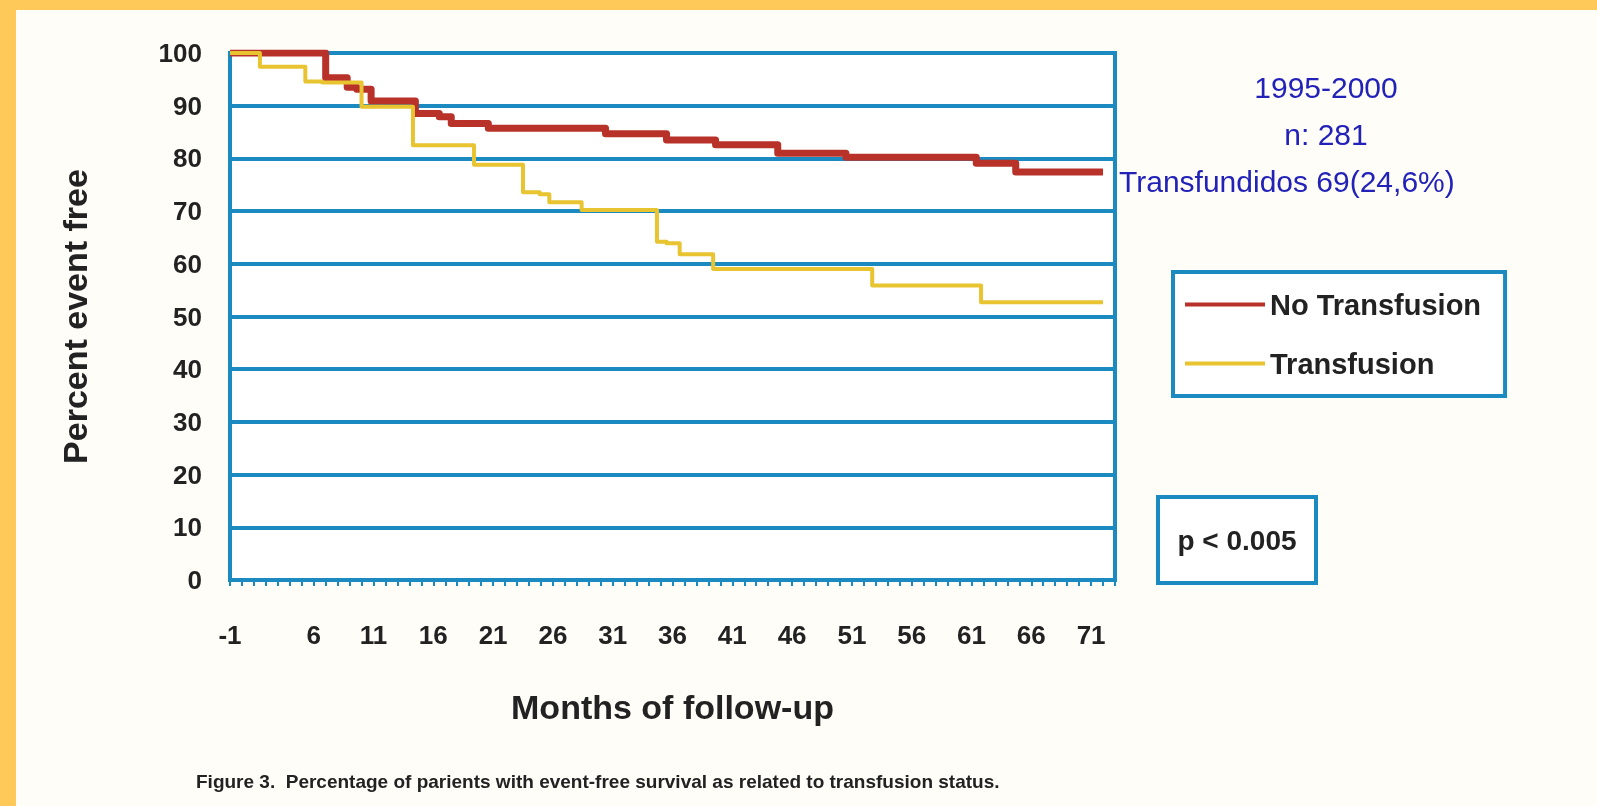  Describe the element at coordinates (187, 105) in the screenshot. I see `y-tick-label: 90` at that location.